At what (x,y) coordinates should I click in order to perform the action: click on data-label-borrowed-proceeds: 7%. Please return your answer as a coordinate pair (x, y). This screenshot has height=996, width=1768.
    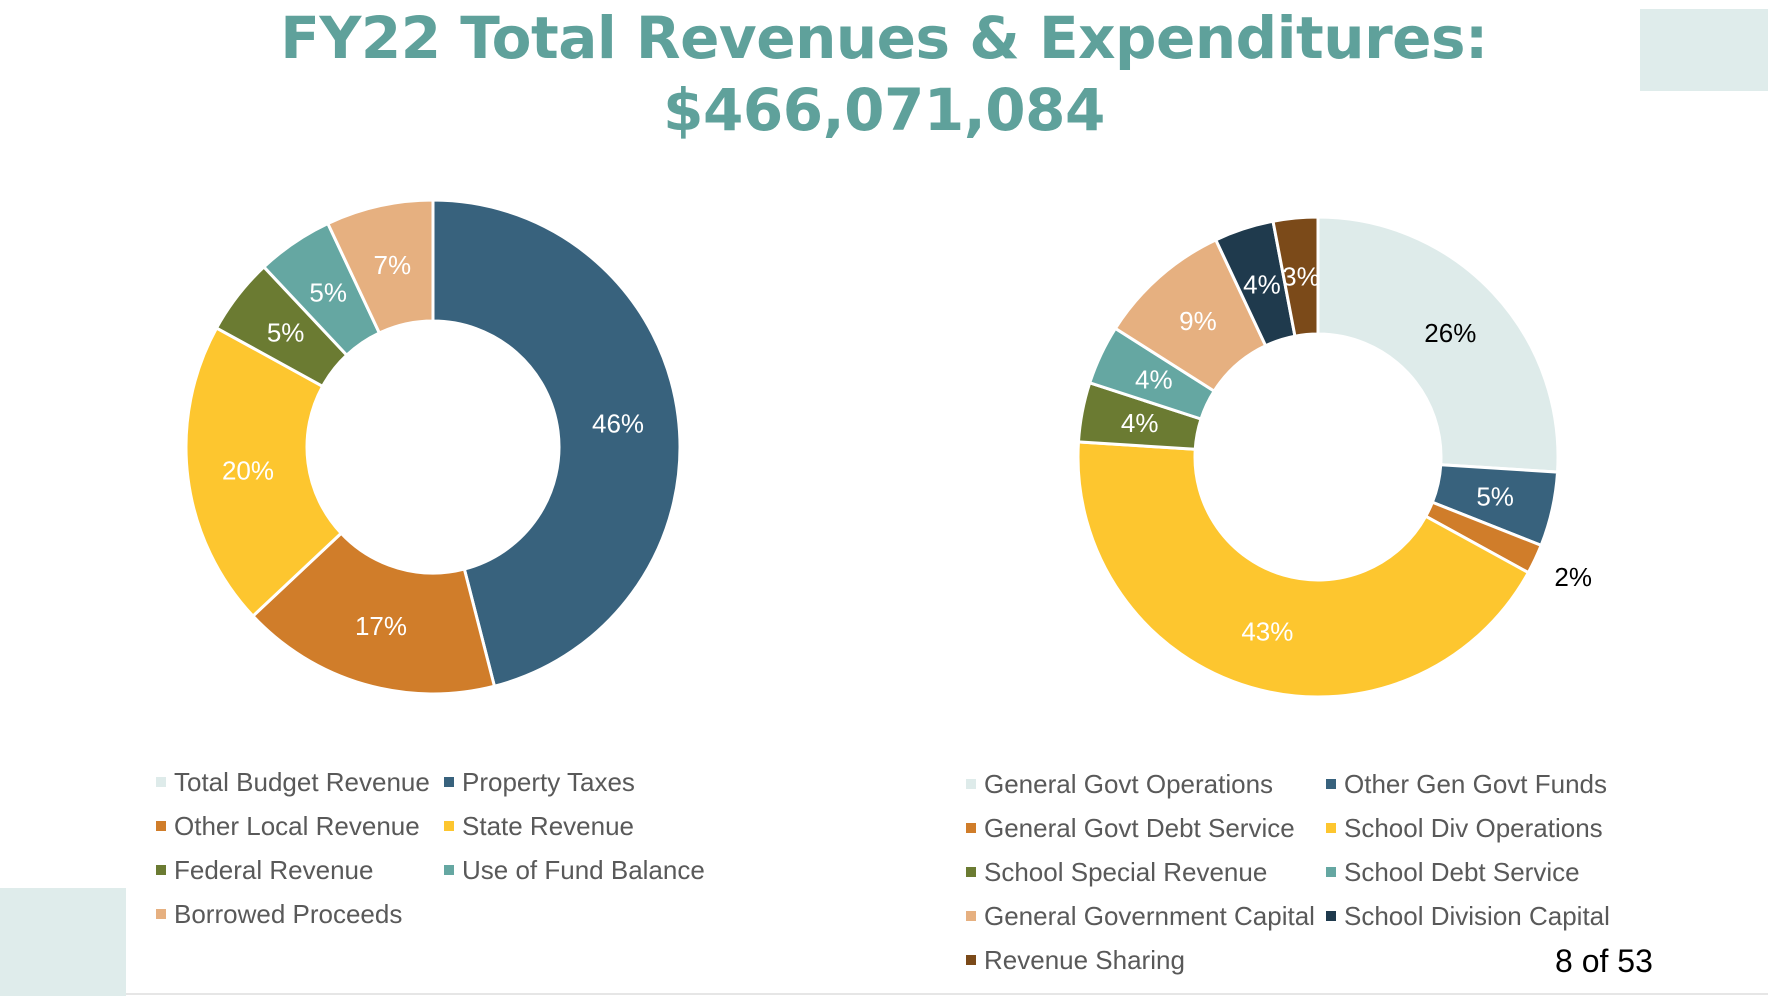
    Looking at the image, I should click on (393, 265).